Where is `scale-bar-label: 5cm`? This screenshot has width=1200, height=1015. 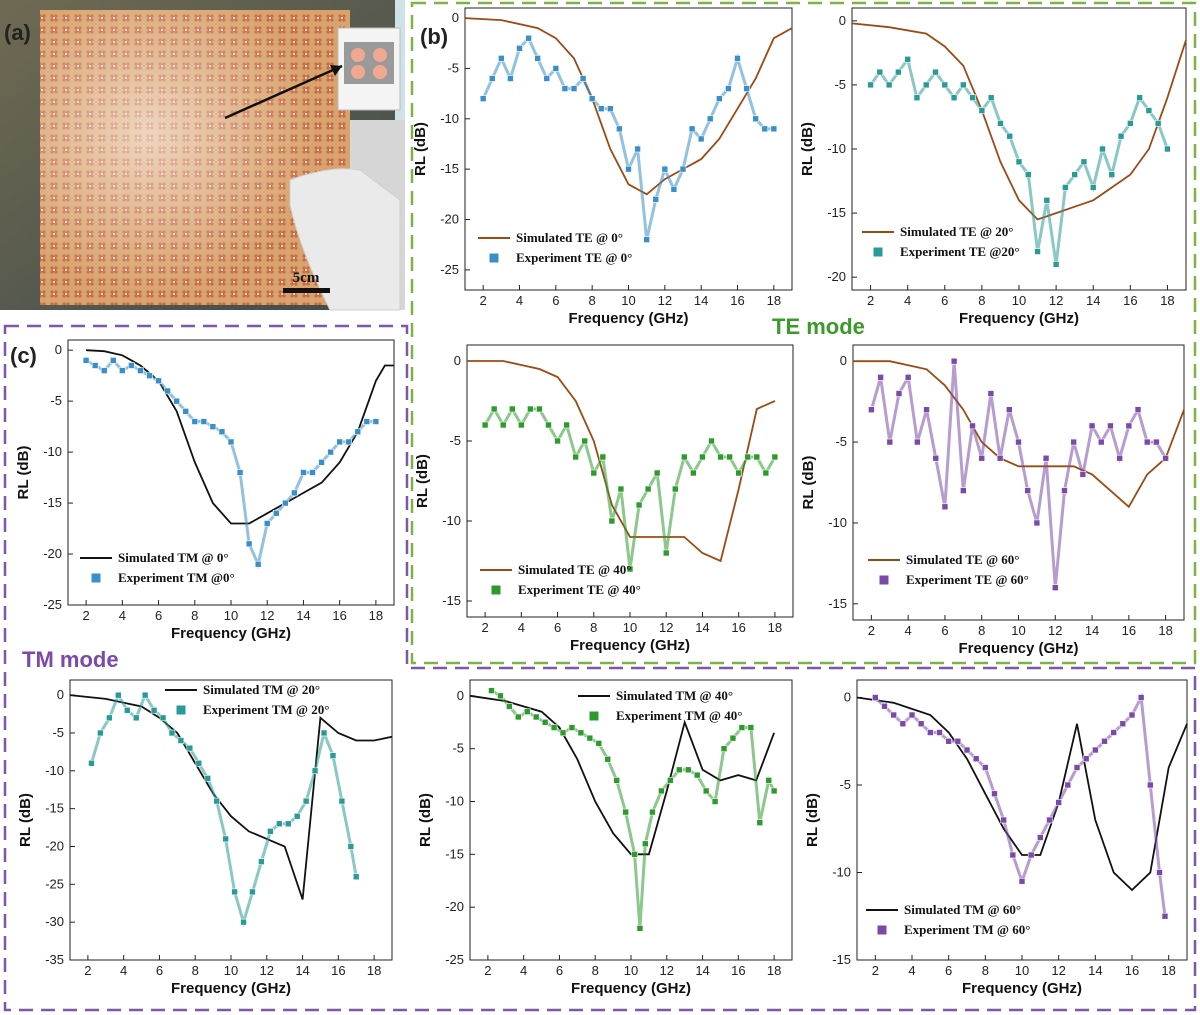 scale-bar-label: 5cm is located at coordinates (306, 278).